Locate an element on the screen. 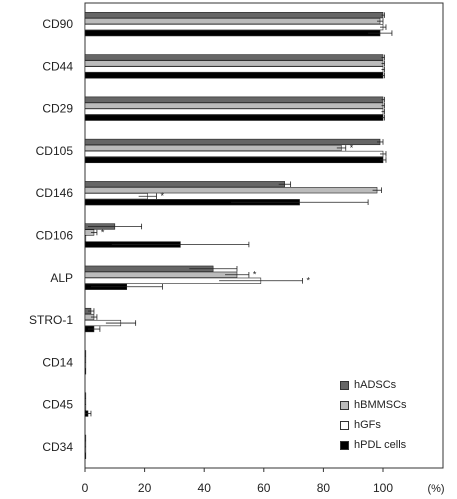 The image size is (457, 499). x-tick-label-60: 60 is located at coordinates (264, 488).